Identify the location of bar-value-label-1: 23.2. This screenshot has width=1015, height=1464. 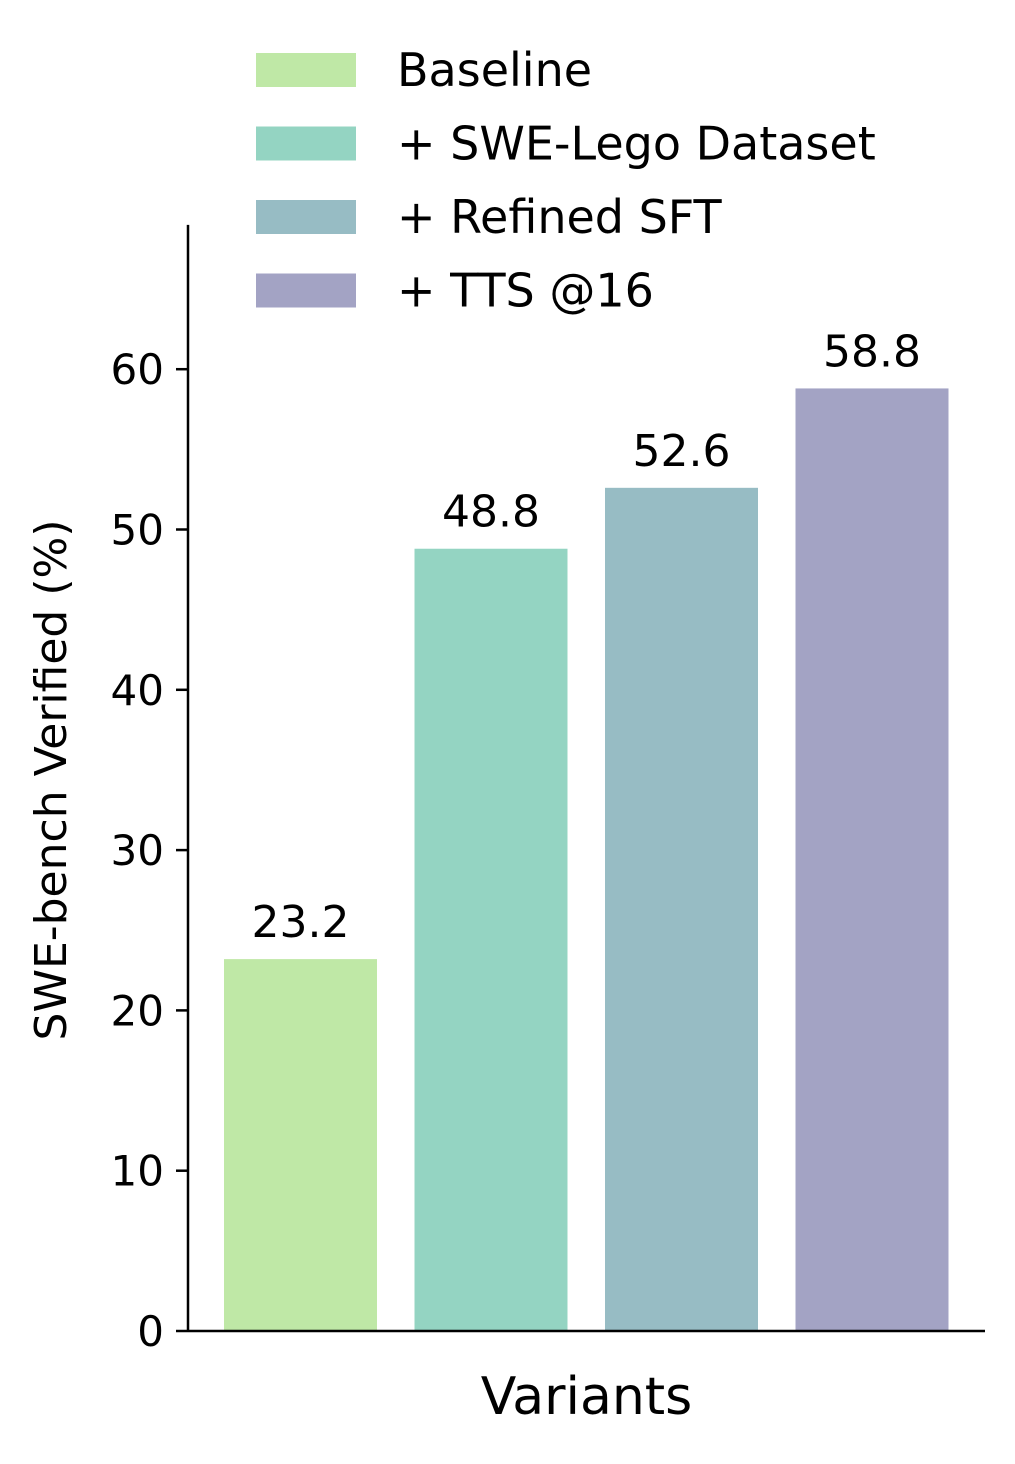
(301, 922).